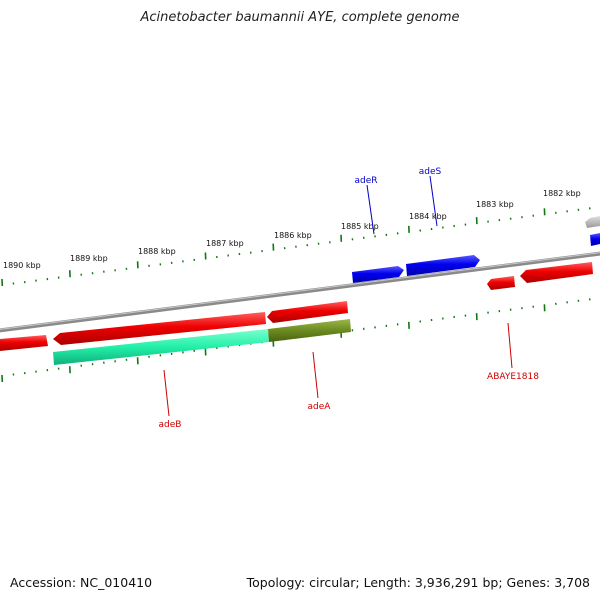 The width and height of the screenshot is (600, 600). Describe the element at coordinates (300, 292) in the screenshot. I see `genome-backbone` at that location.